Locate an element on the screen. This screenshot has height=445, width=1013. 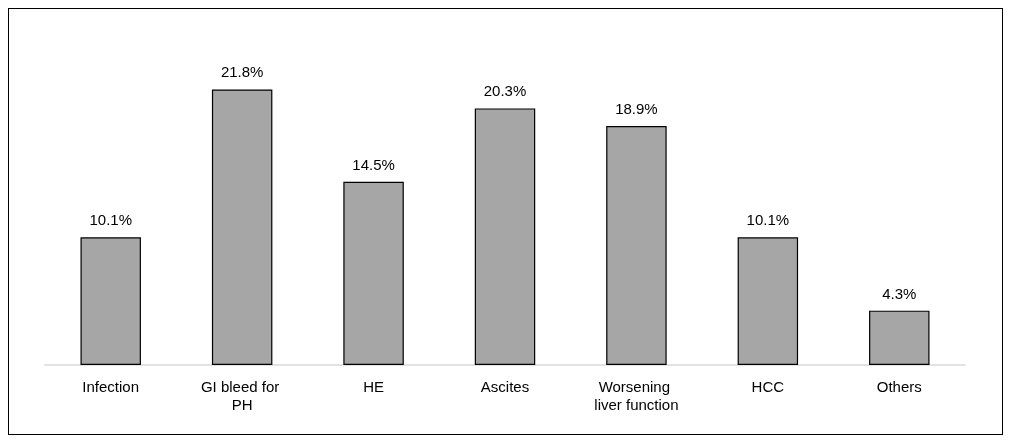
x-tick-label: Worsening liver function is located at coordinates (636, 395).